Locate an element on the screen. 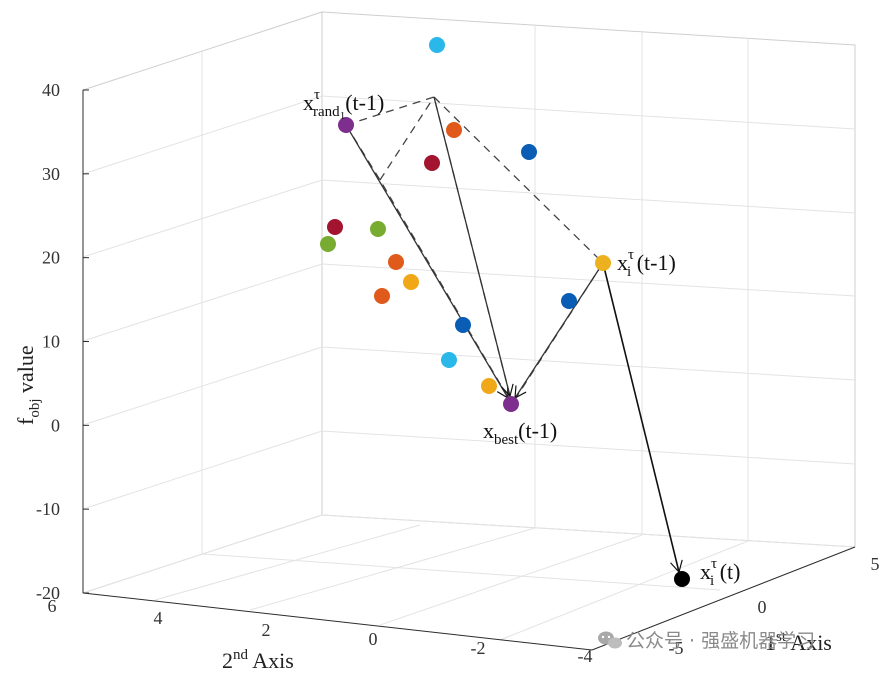 This screenshot has width=895, height=676. ann-best-base: x is located at coordinates (488, 430).